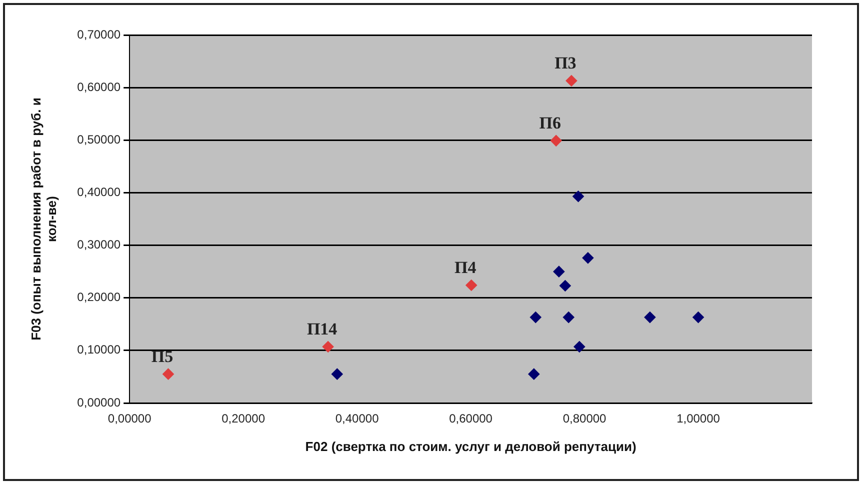 This screenshot has width=862, height=484. I want to click on annotation: П6, so click(550, 123).